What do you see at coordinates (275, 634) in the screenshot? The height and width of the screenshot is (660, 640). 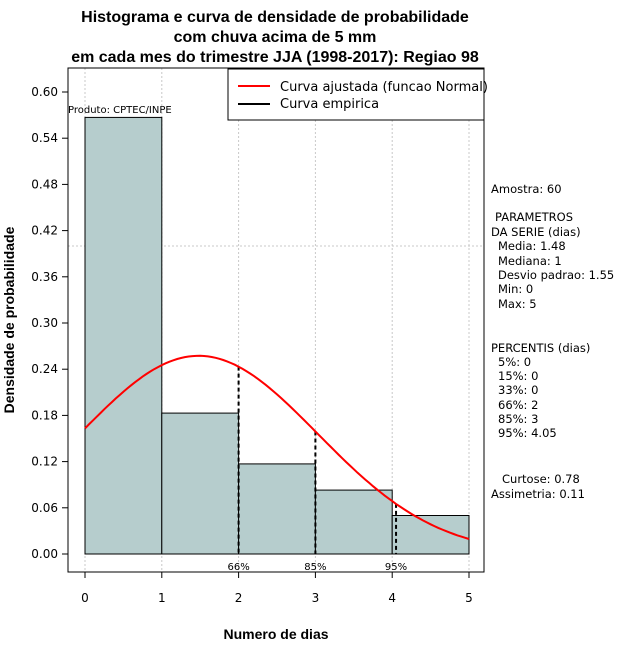 I see `x-axis-label: Numero de dias` at bounding box center [275, 634].